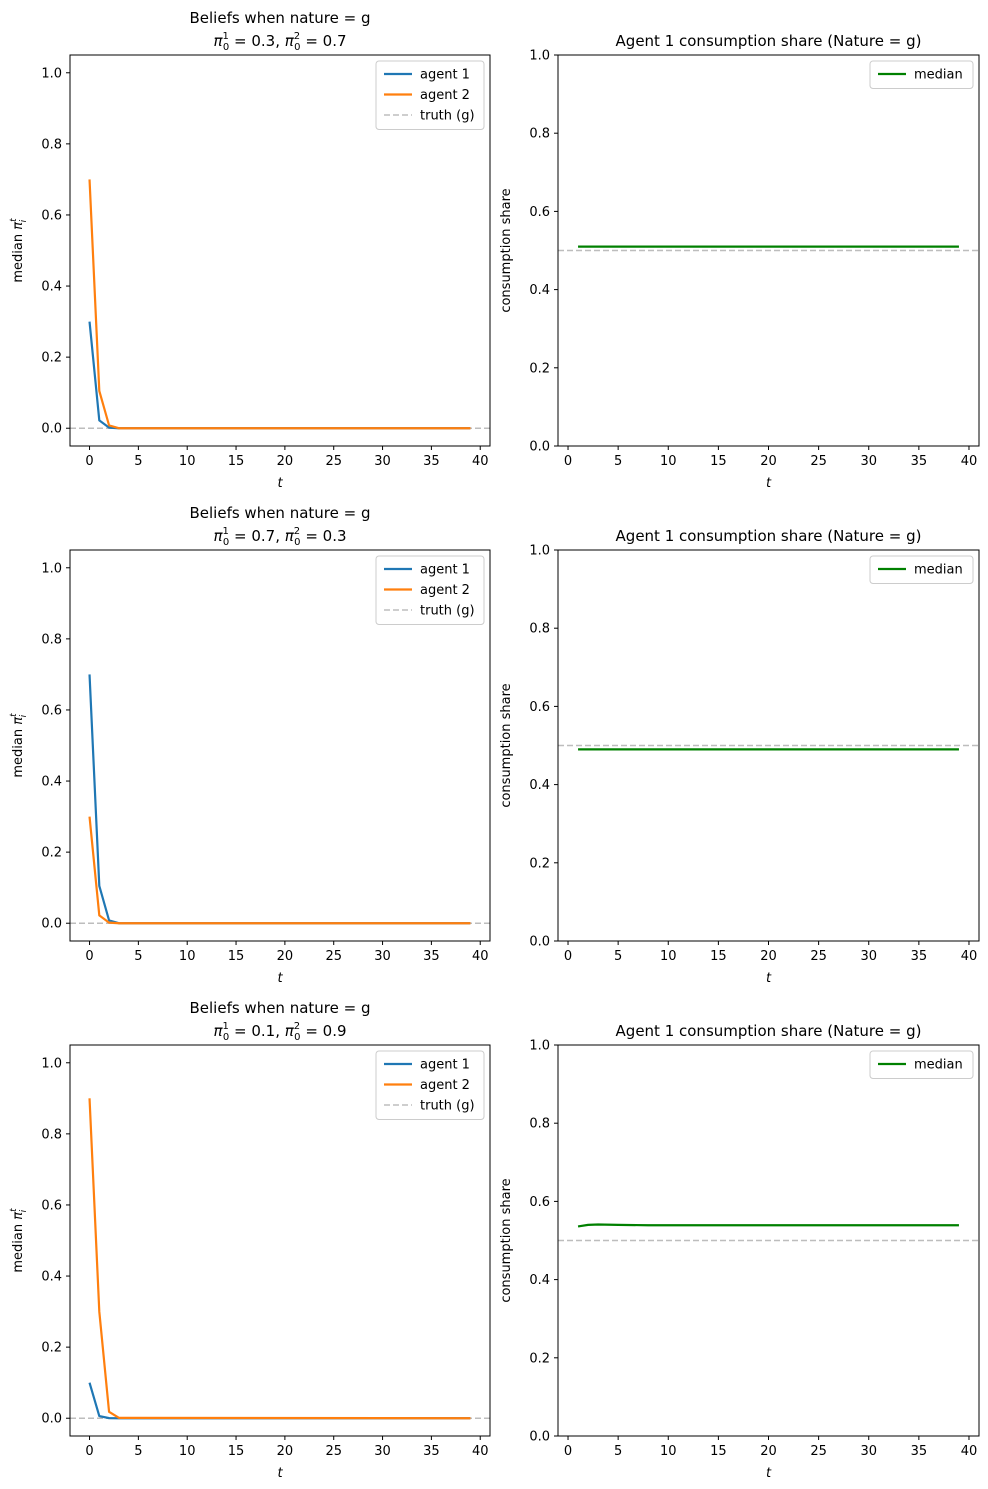 This screenshot has width=988, height=1489. I want to click on legend: median, so click(921, 1064).